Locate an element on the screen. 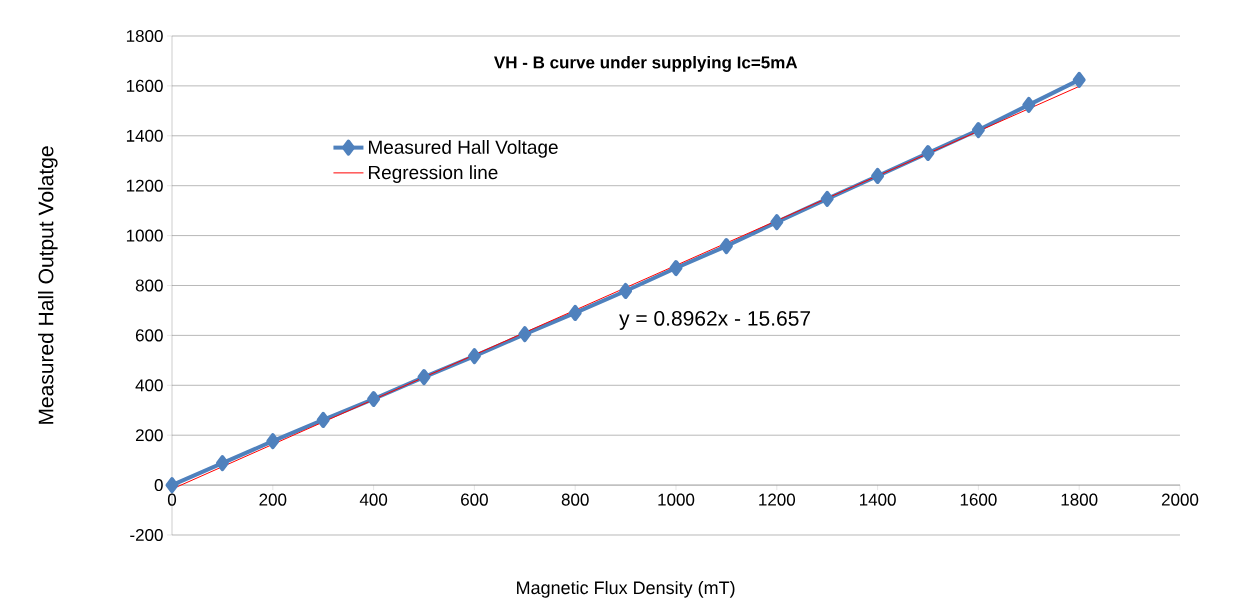 The image size is (1259, 601). y-tick-label: 200 is located at coordinates (149, 435).